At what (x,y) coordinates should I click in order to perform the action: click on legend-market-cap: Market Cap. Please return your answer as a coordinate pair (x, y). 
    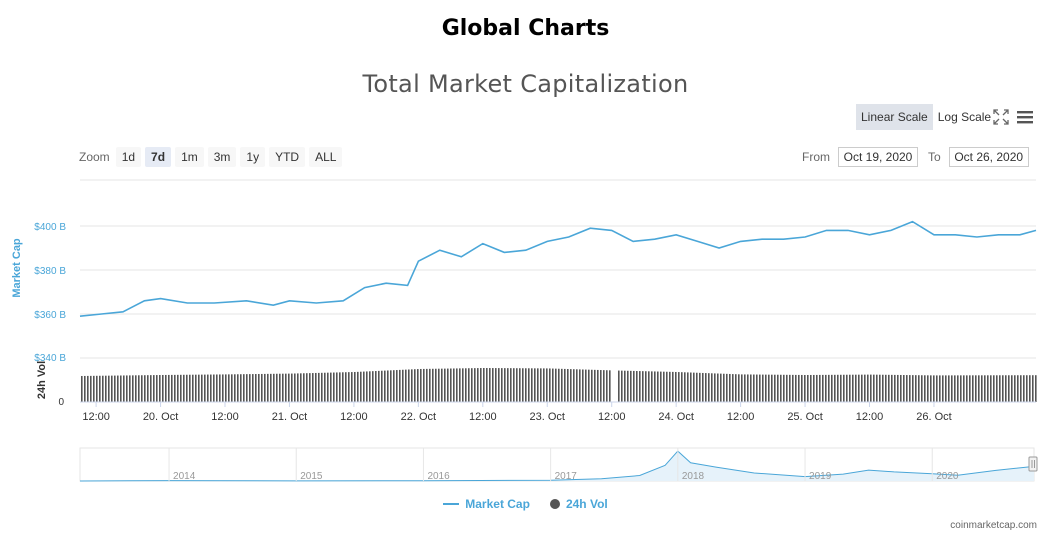
    Looking at the image, I should click on (486, 504).